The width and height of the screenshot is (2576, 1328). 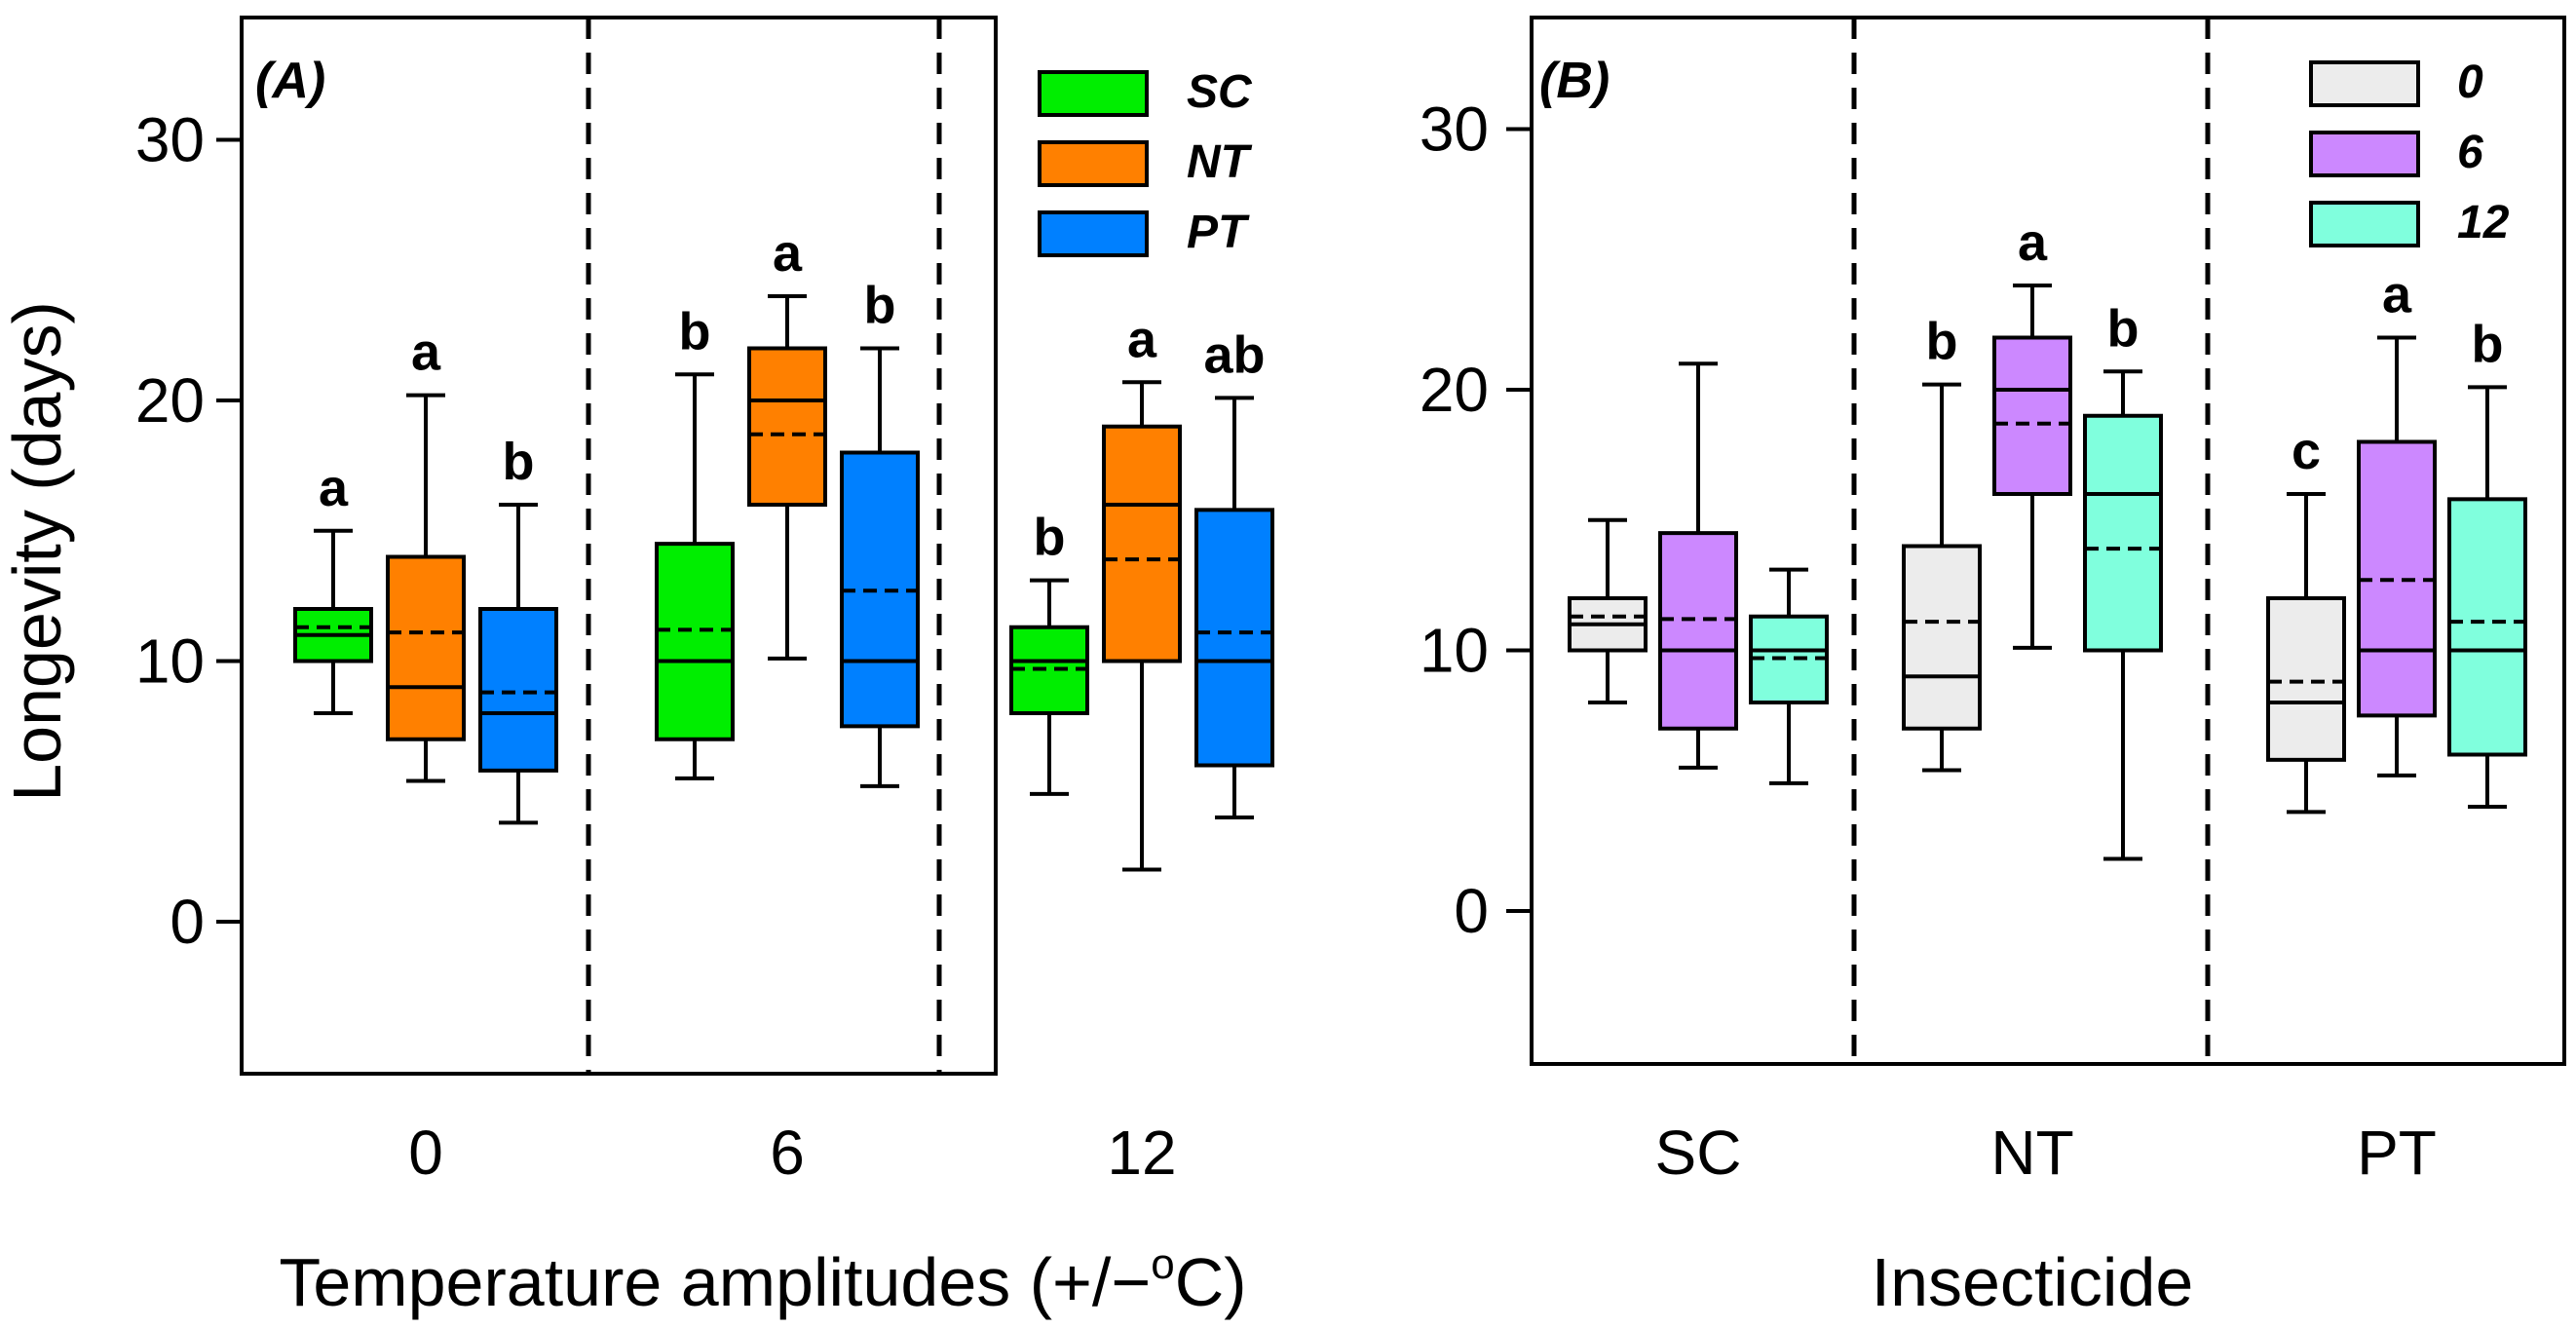 What do you see at coordinates (2031, 1153) in the screenshot?
I see `x-tick-label: NT` at bounding box center [2031, 1153].